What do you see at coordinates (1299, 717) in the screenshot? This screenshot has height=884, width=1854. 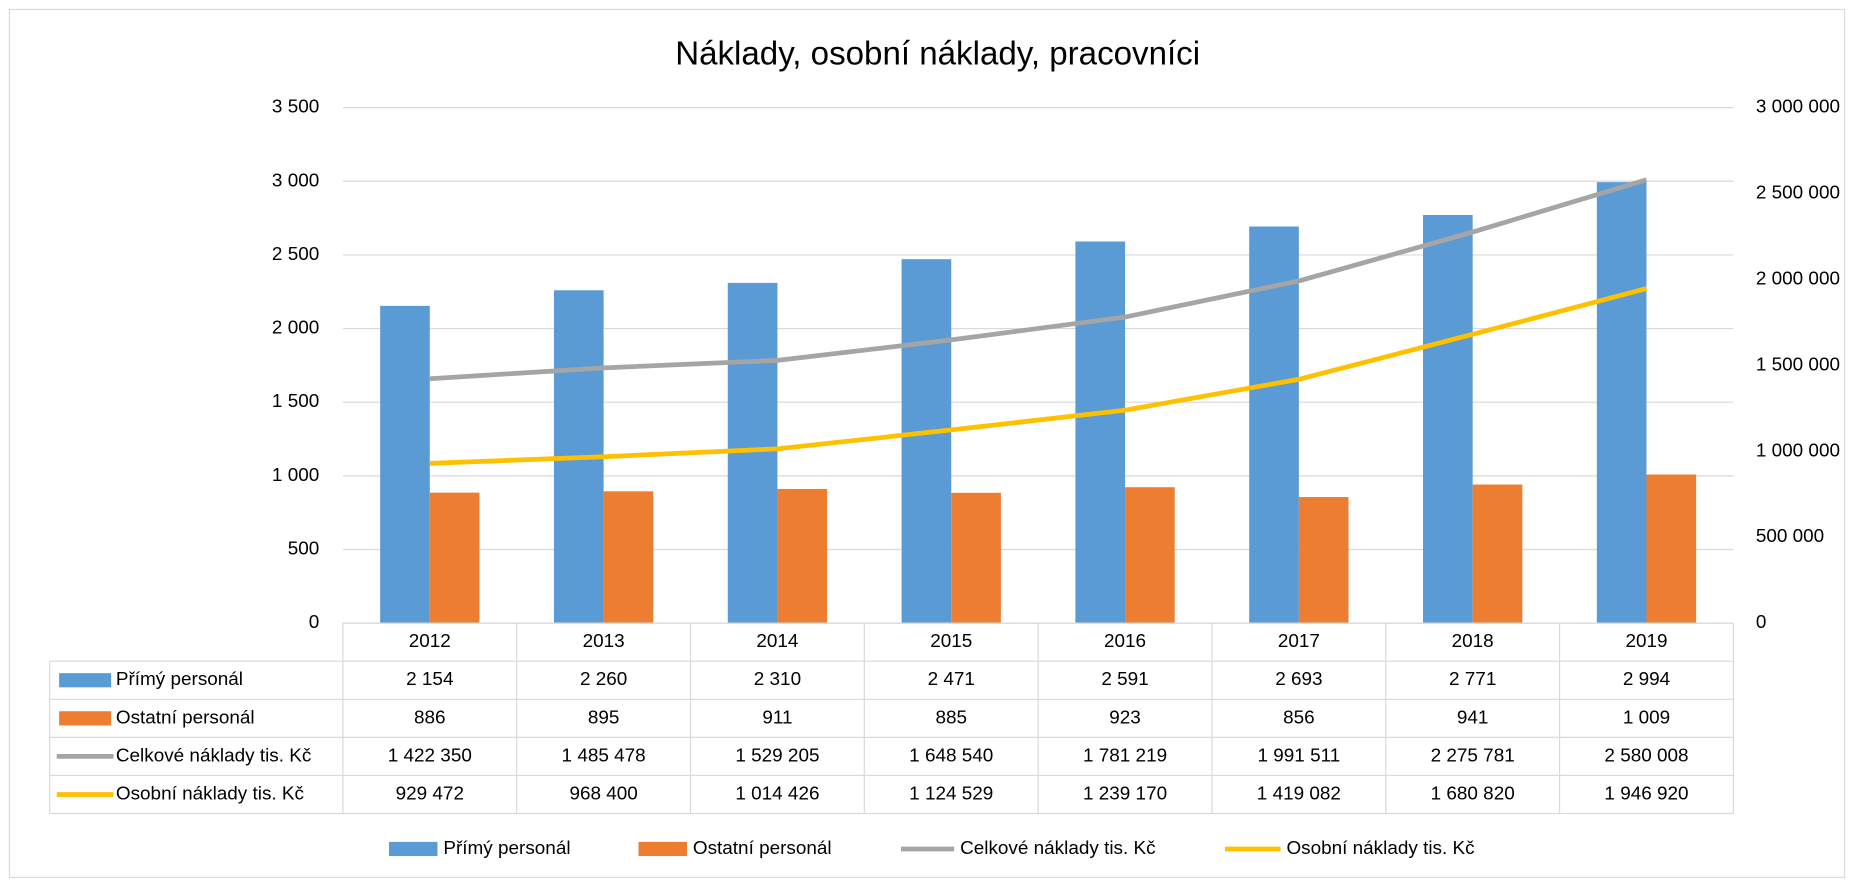 I see `table-value: 856` at bounding box center [1299, 717].